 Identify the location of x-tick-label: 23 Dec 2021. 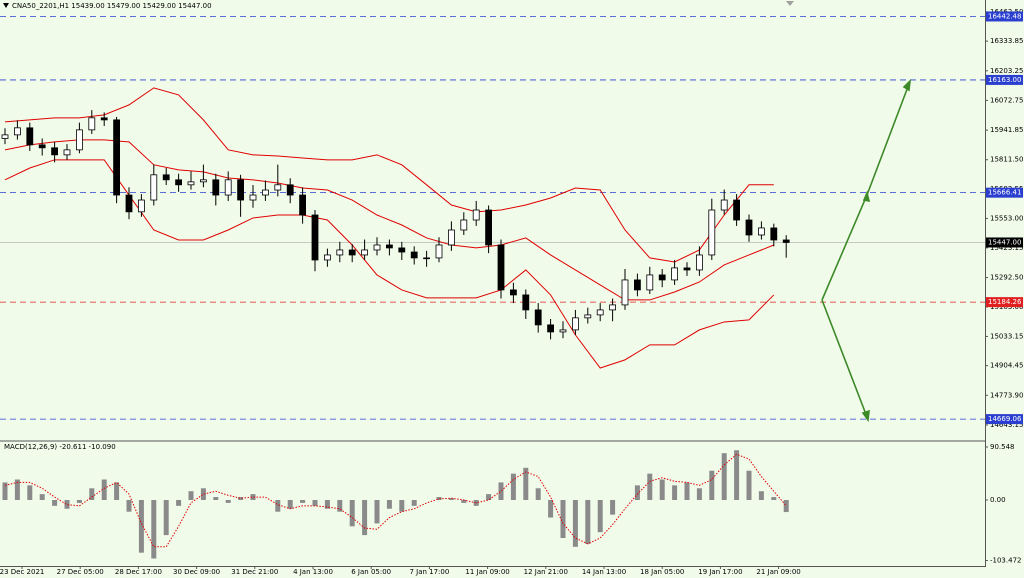
(22, 572).